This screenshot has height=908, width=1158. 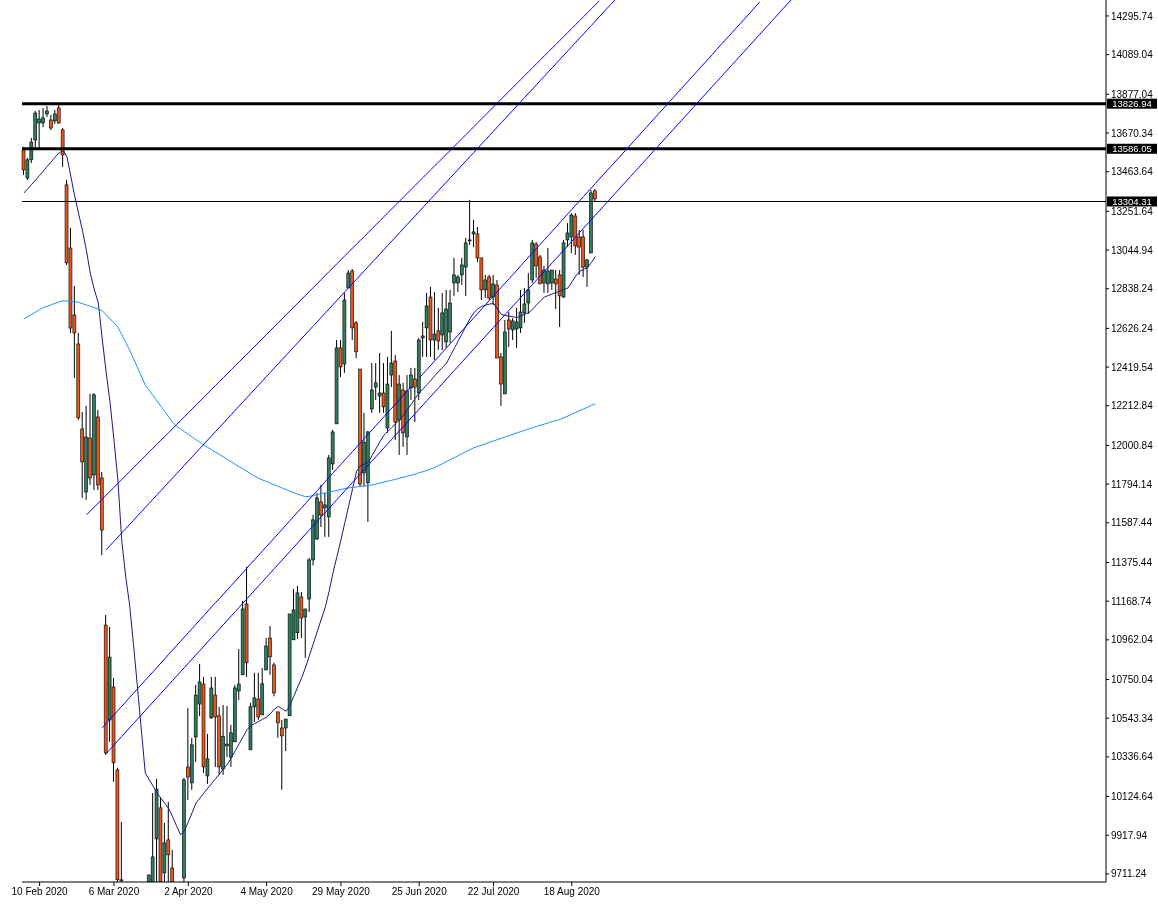 I want to click on y-tick-label: 9917.94, so click(x=1129, y=835).